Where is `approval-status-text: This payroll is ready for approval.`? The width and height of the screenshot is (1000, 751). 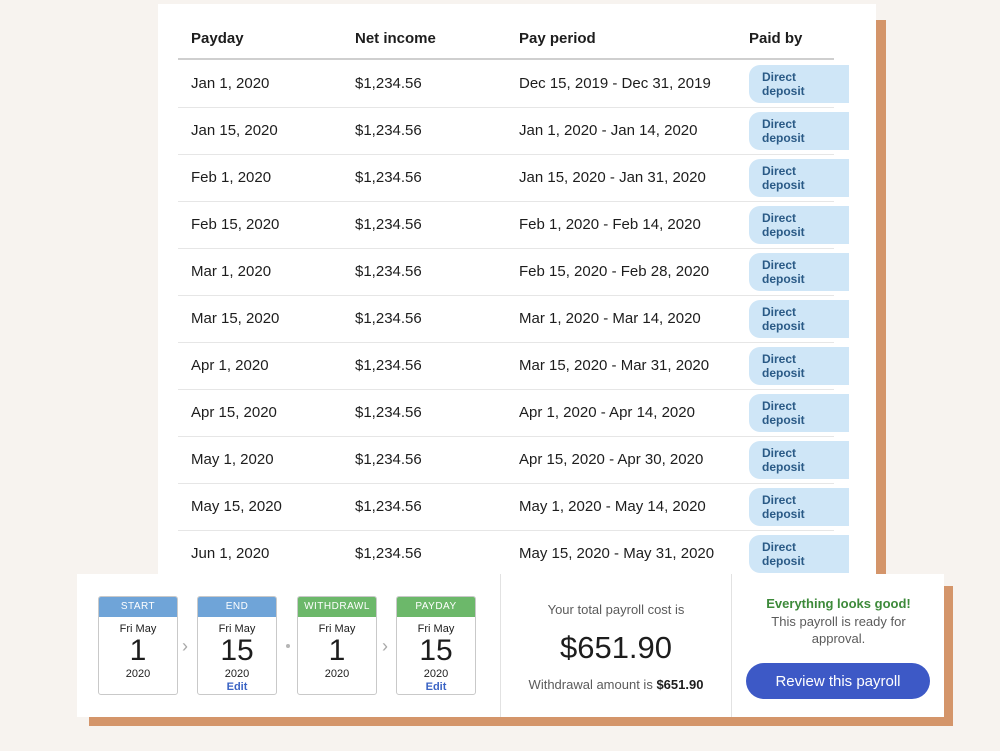 approval-status-text: This payroll is ready for approval. is located at coordinates (838, 630).